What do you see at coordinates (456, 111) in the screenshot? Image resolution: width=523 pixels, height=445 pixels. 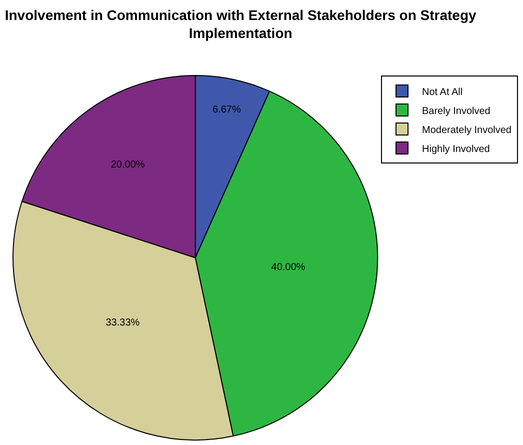 I see `legend-label: Barely Involved` at bounding box center [456, 111].